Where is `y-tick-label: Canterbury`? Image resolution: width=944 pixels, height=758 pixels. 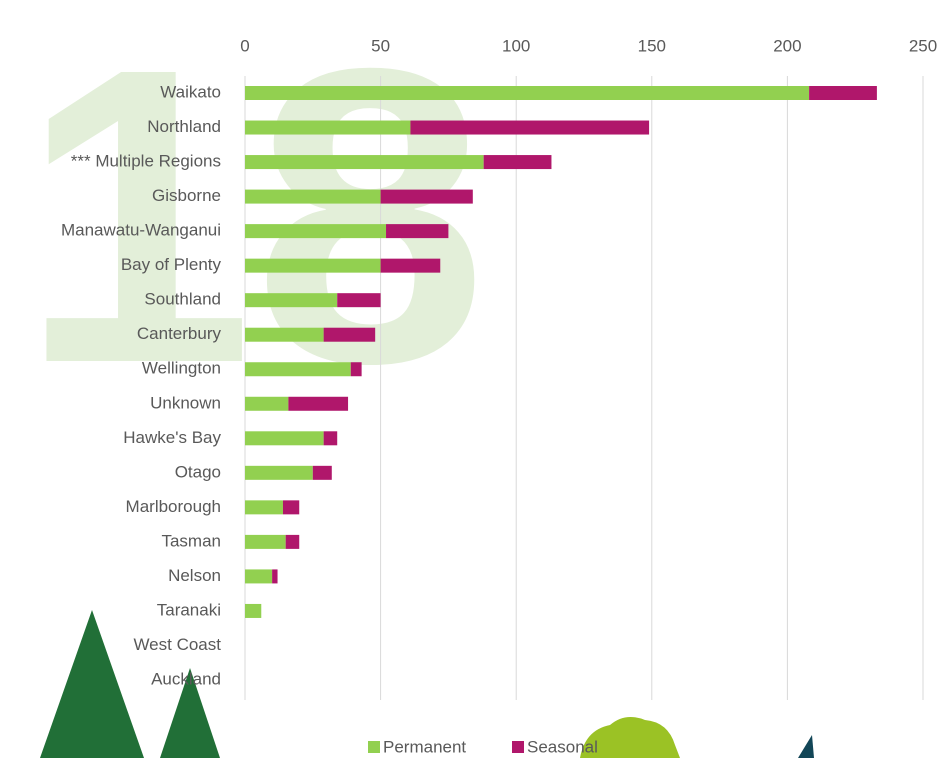
y-tick-label: Canterbury is located at coordinates (179, 333).